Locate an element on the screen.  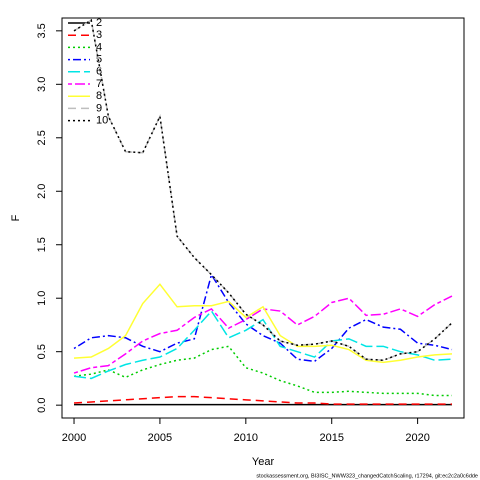
y-tick-label: 0.0 is located at coordinates (42, 405).